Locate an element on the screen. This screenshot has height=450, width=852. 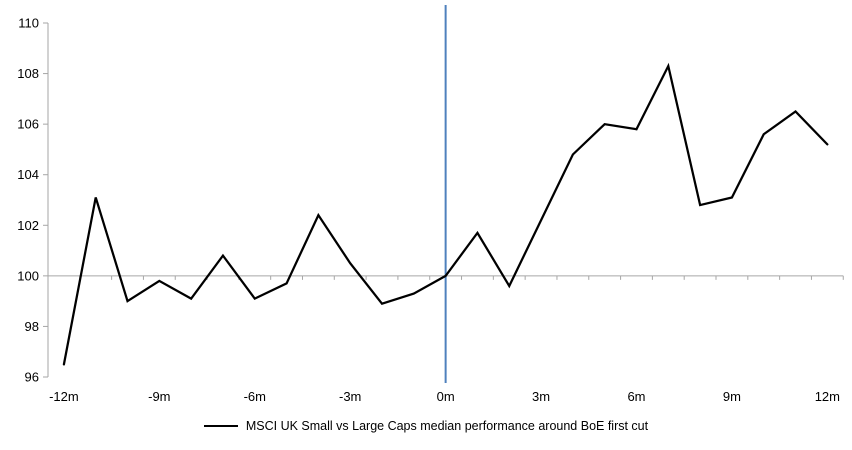
x-axis-tick-label: -3m is located at coordinates (350, 396).